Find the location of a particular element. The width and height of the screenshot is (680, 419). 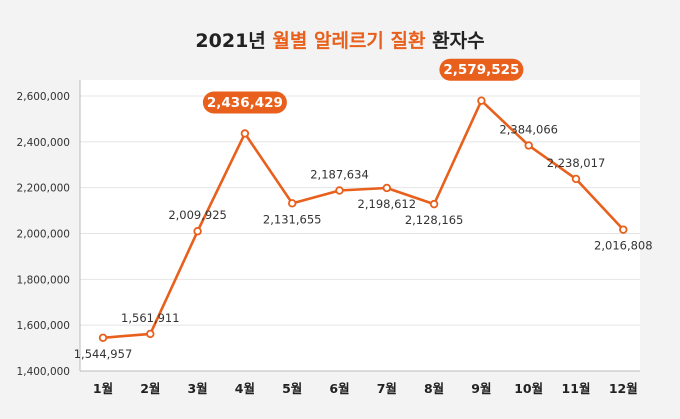

data-label: 2,238,017 is located at coordinates (576, 163).